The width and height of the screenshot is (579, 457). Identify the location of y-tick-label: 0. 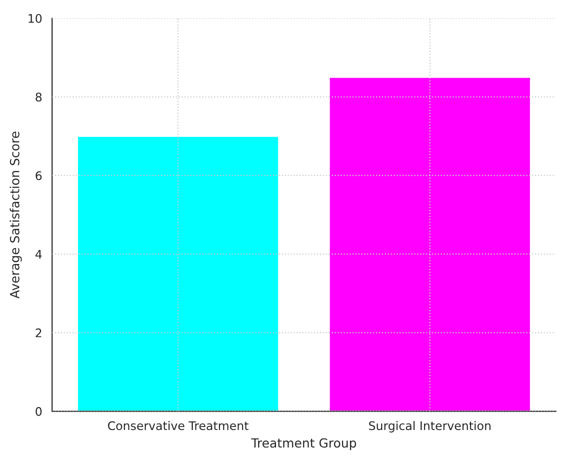
(39, 411).